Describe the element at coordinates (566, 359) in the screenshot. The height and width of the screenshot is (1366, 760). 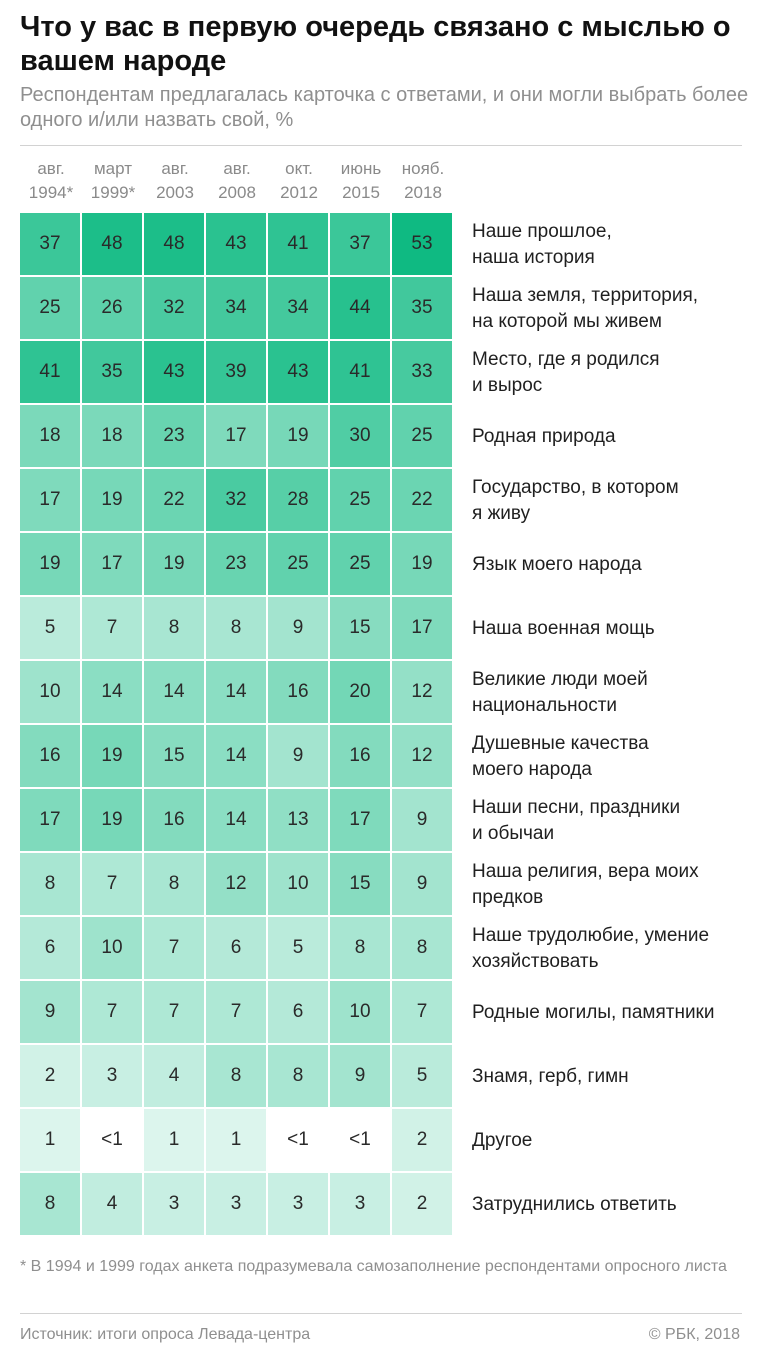
I see `row-label-line: Место, где я родился` at that location.